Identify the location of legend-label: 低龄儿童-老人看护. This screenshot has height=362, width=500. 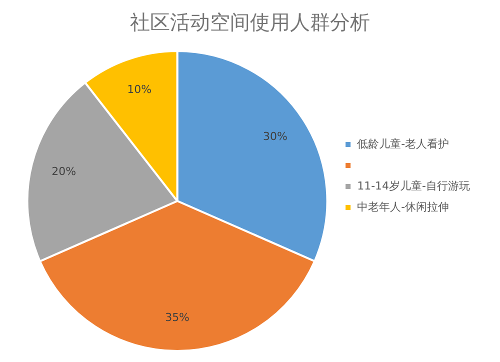
(403, 143).